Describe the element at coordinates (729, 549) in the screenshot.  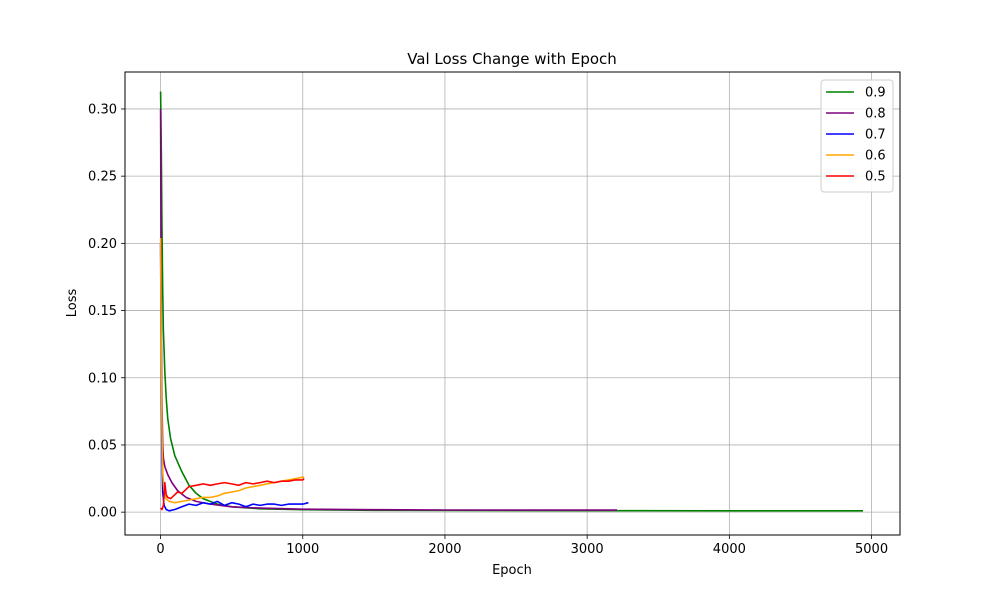
I see `x-tick-label: 4000` at that location.